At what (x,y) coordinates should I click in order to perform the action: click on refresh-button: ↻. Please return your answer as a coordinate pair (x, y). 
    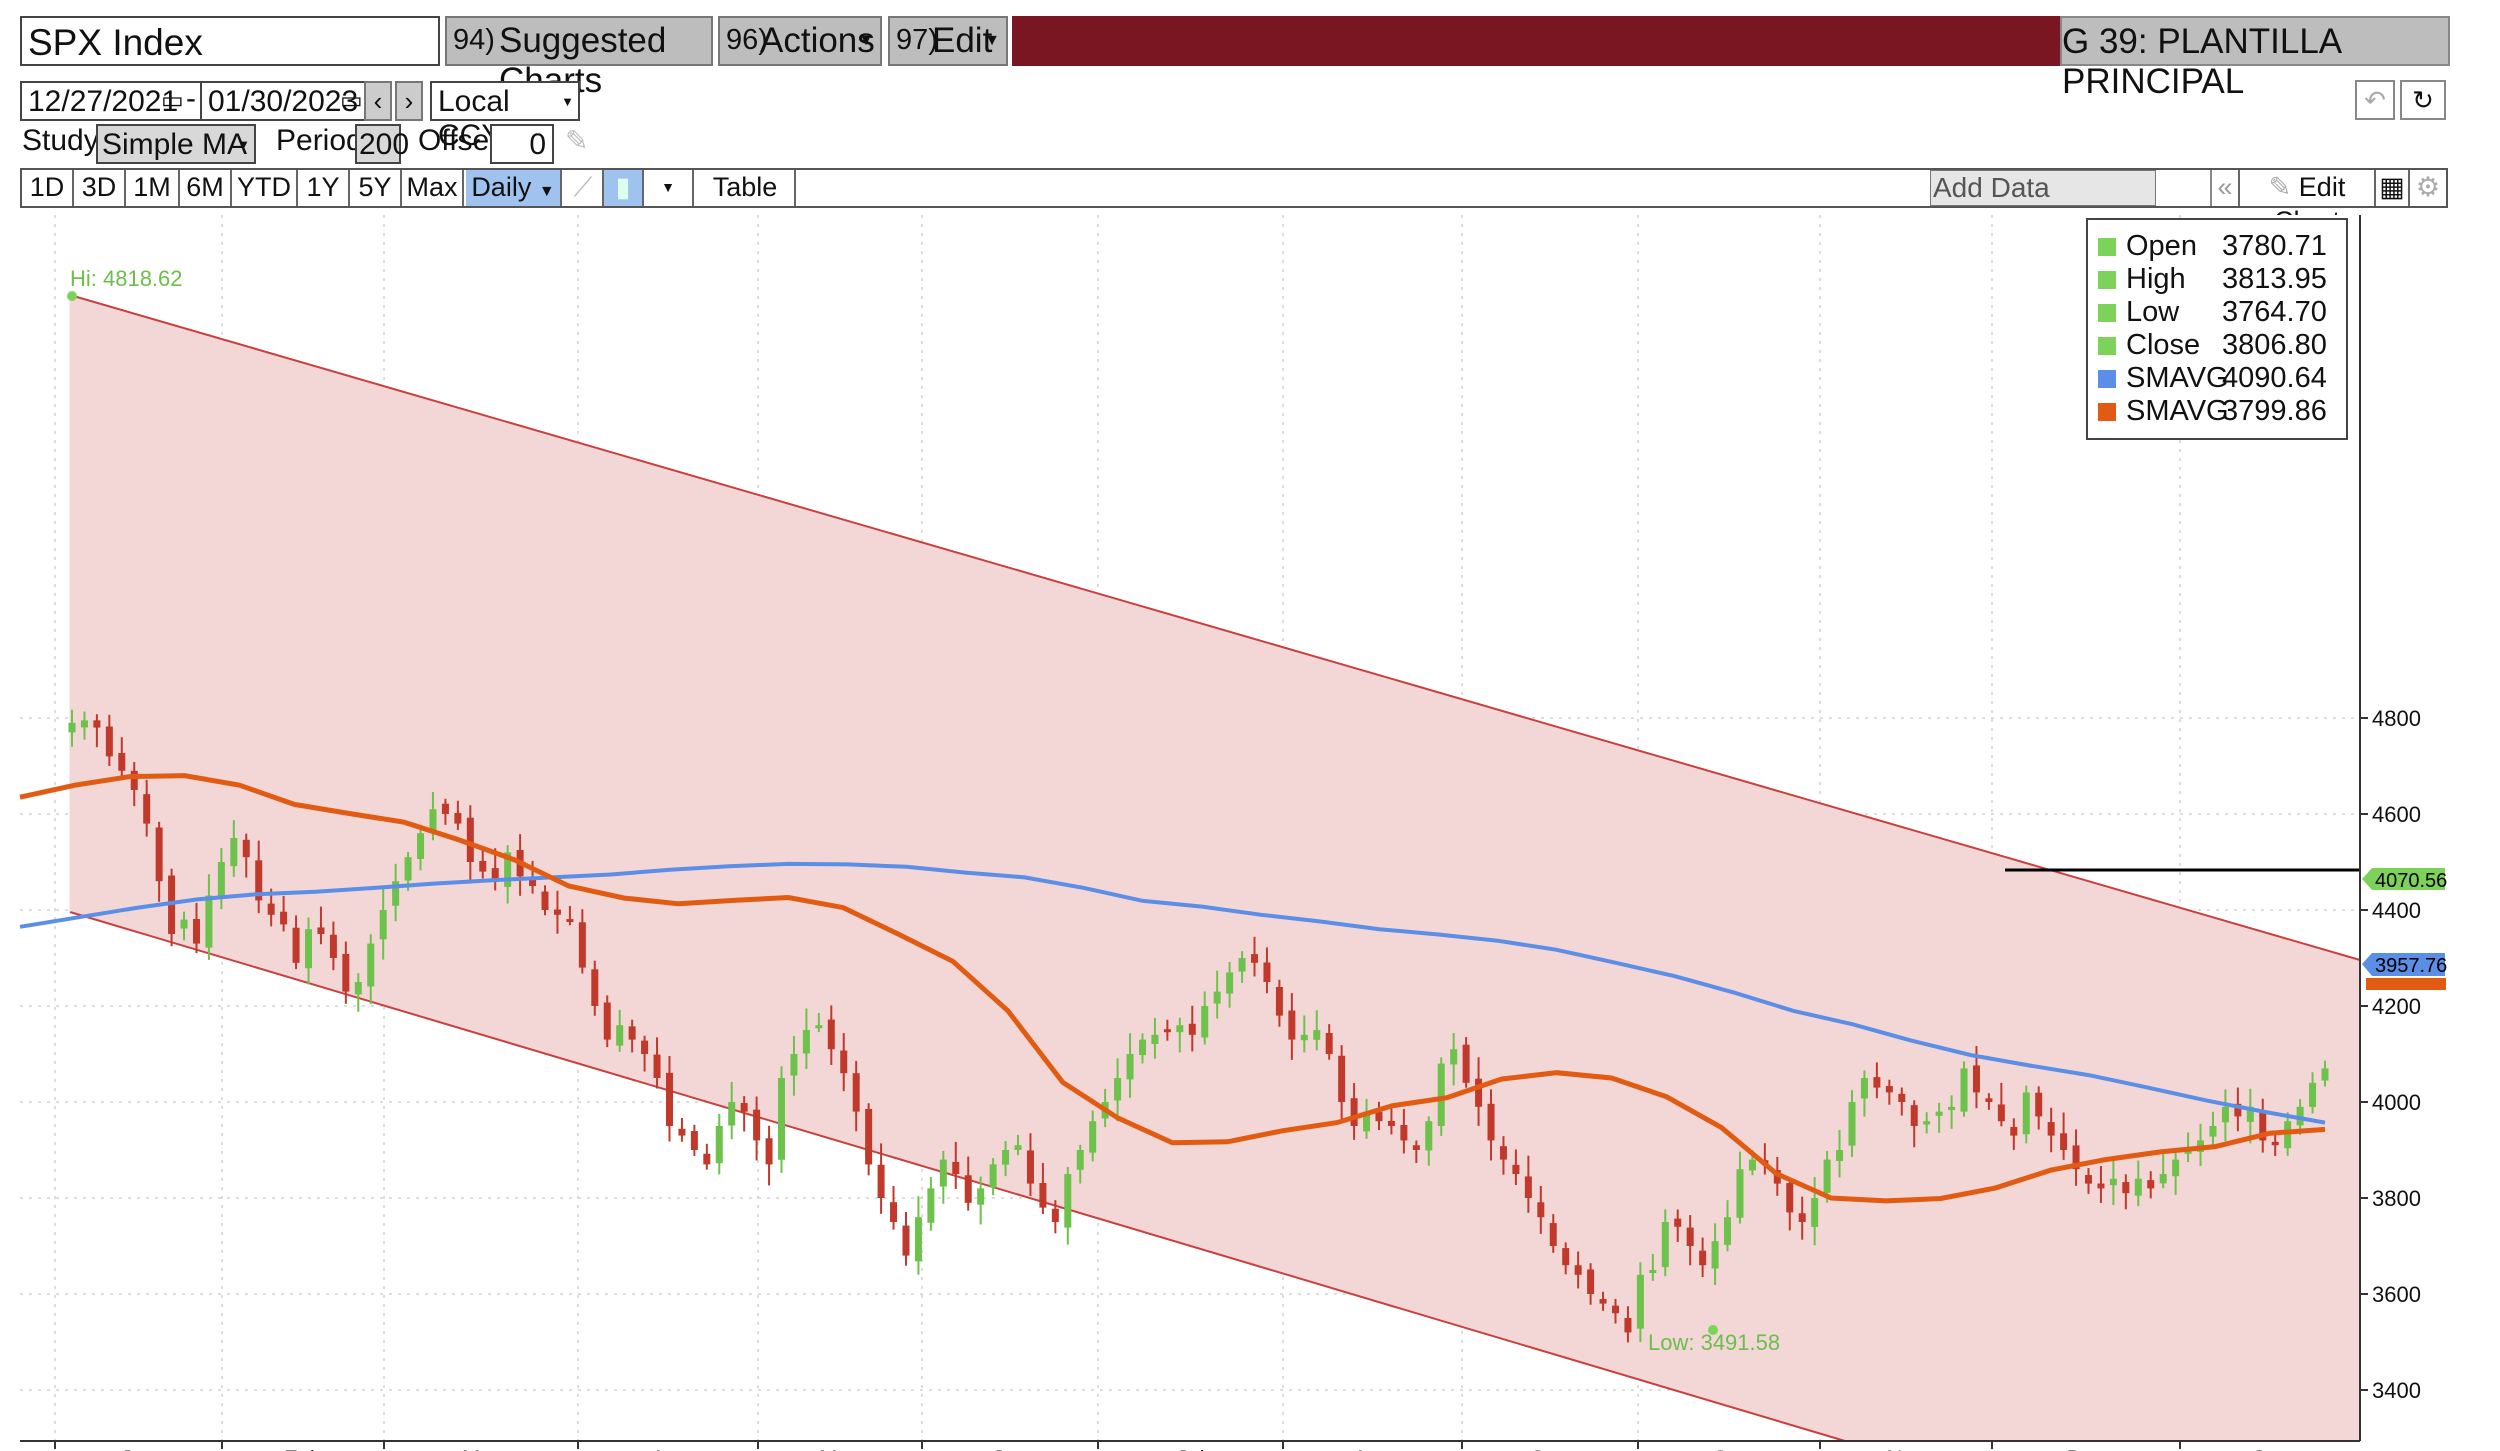
    Looking at the image, I should click on (2423, 100).